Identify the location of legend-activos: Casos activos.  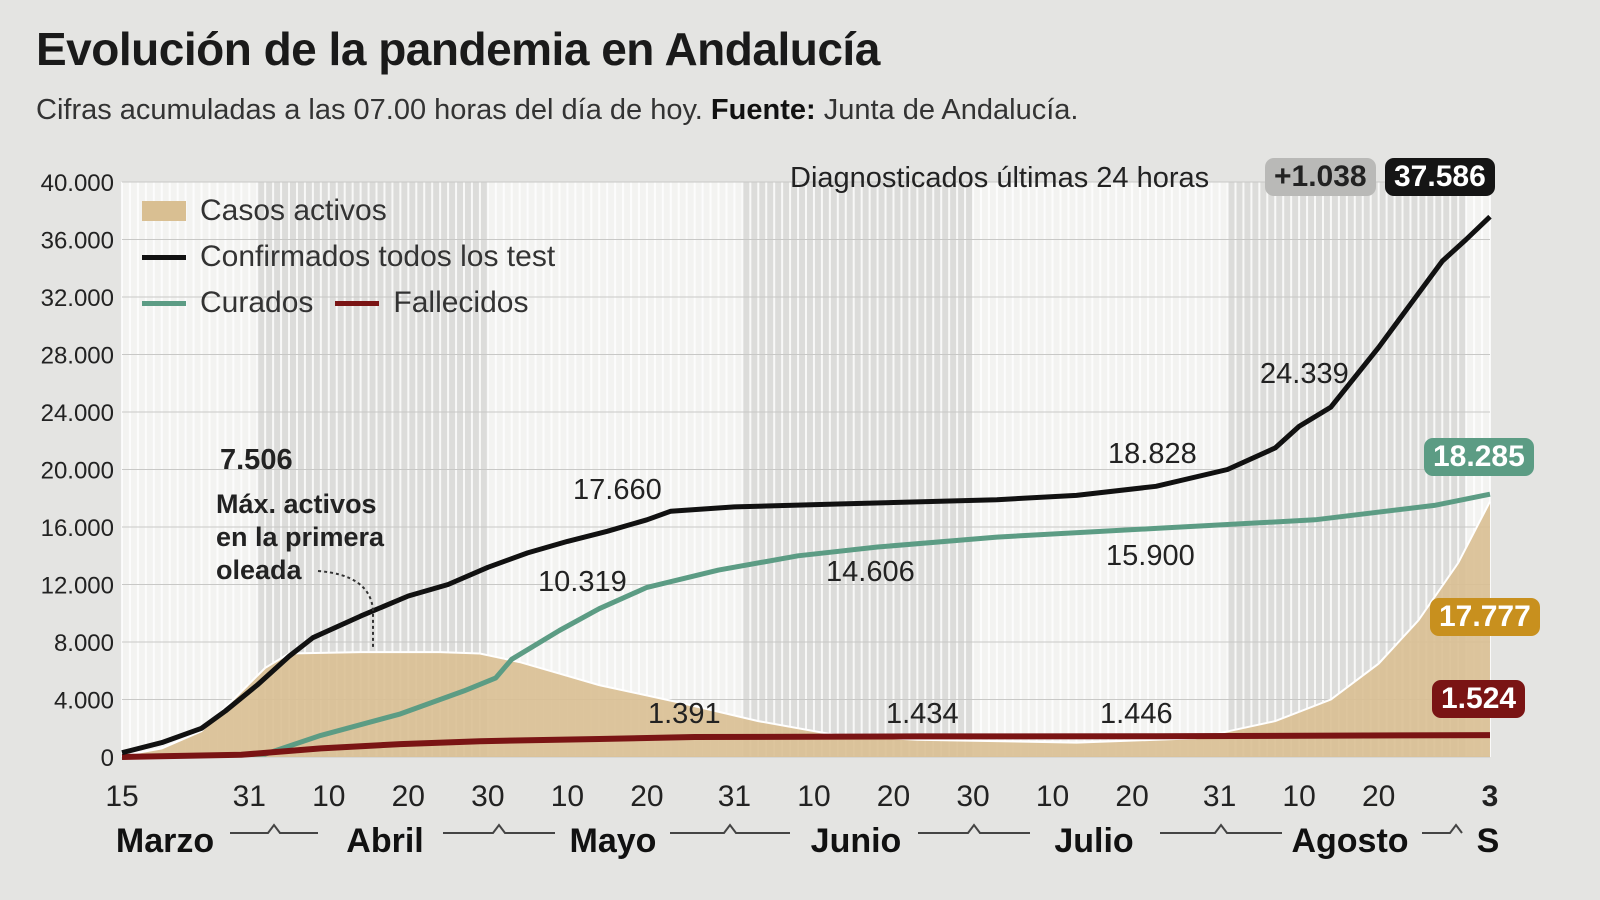
(348, 211).